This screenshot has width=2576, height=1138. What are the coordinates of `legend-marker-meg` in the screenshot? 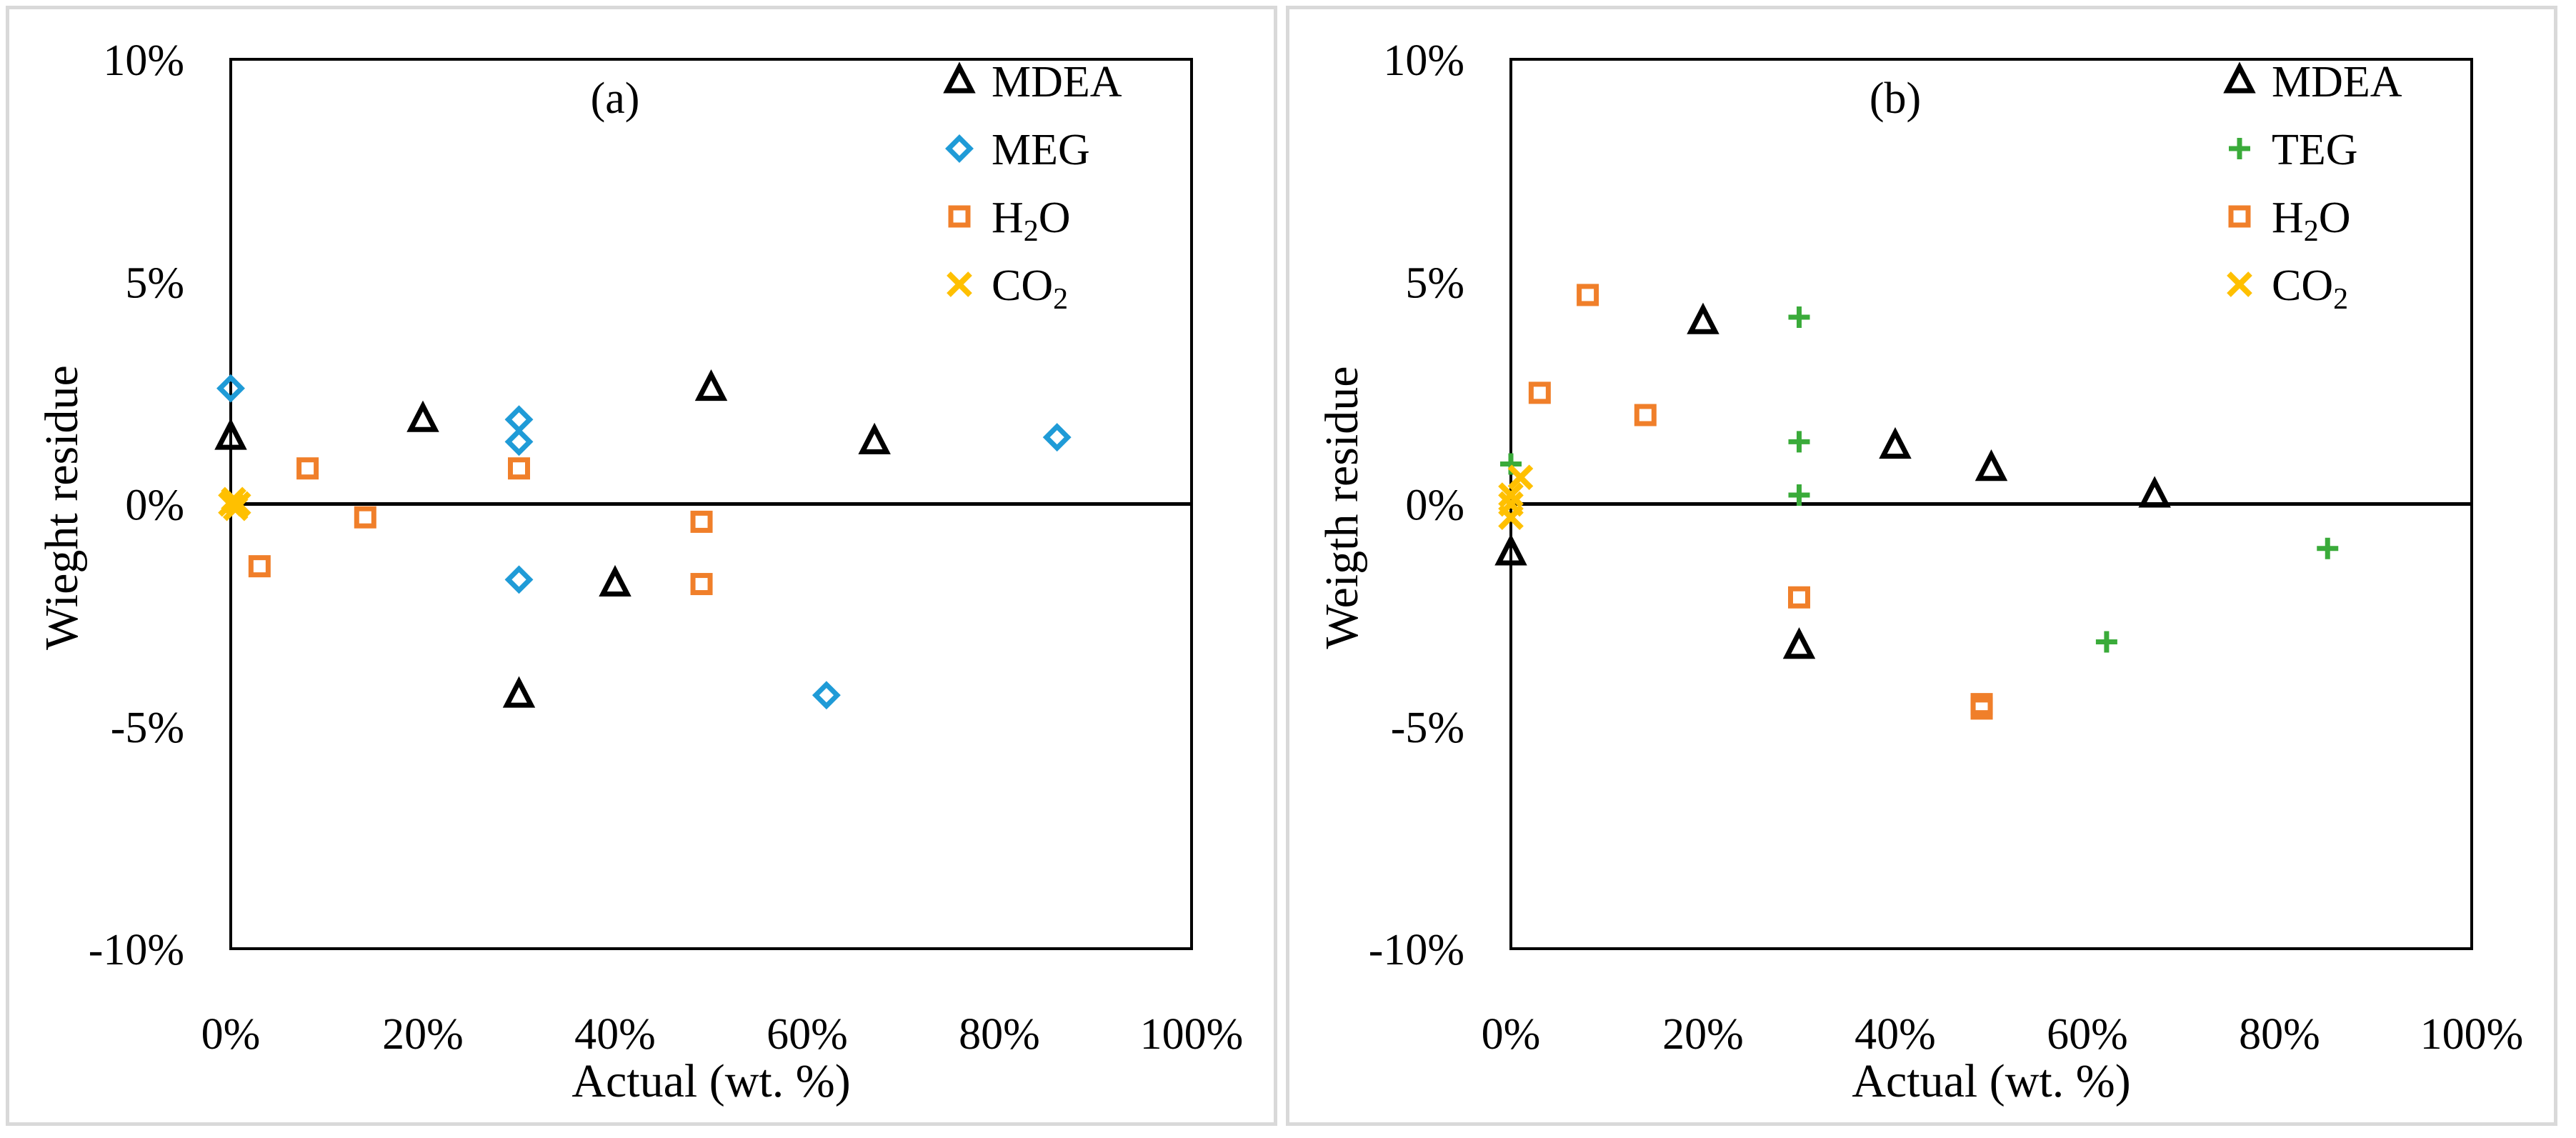 It's located at (960, 148).